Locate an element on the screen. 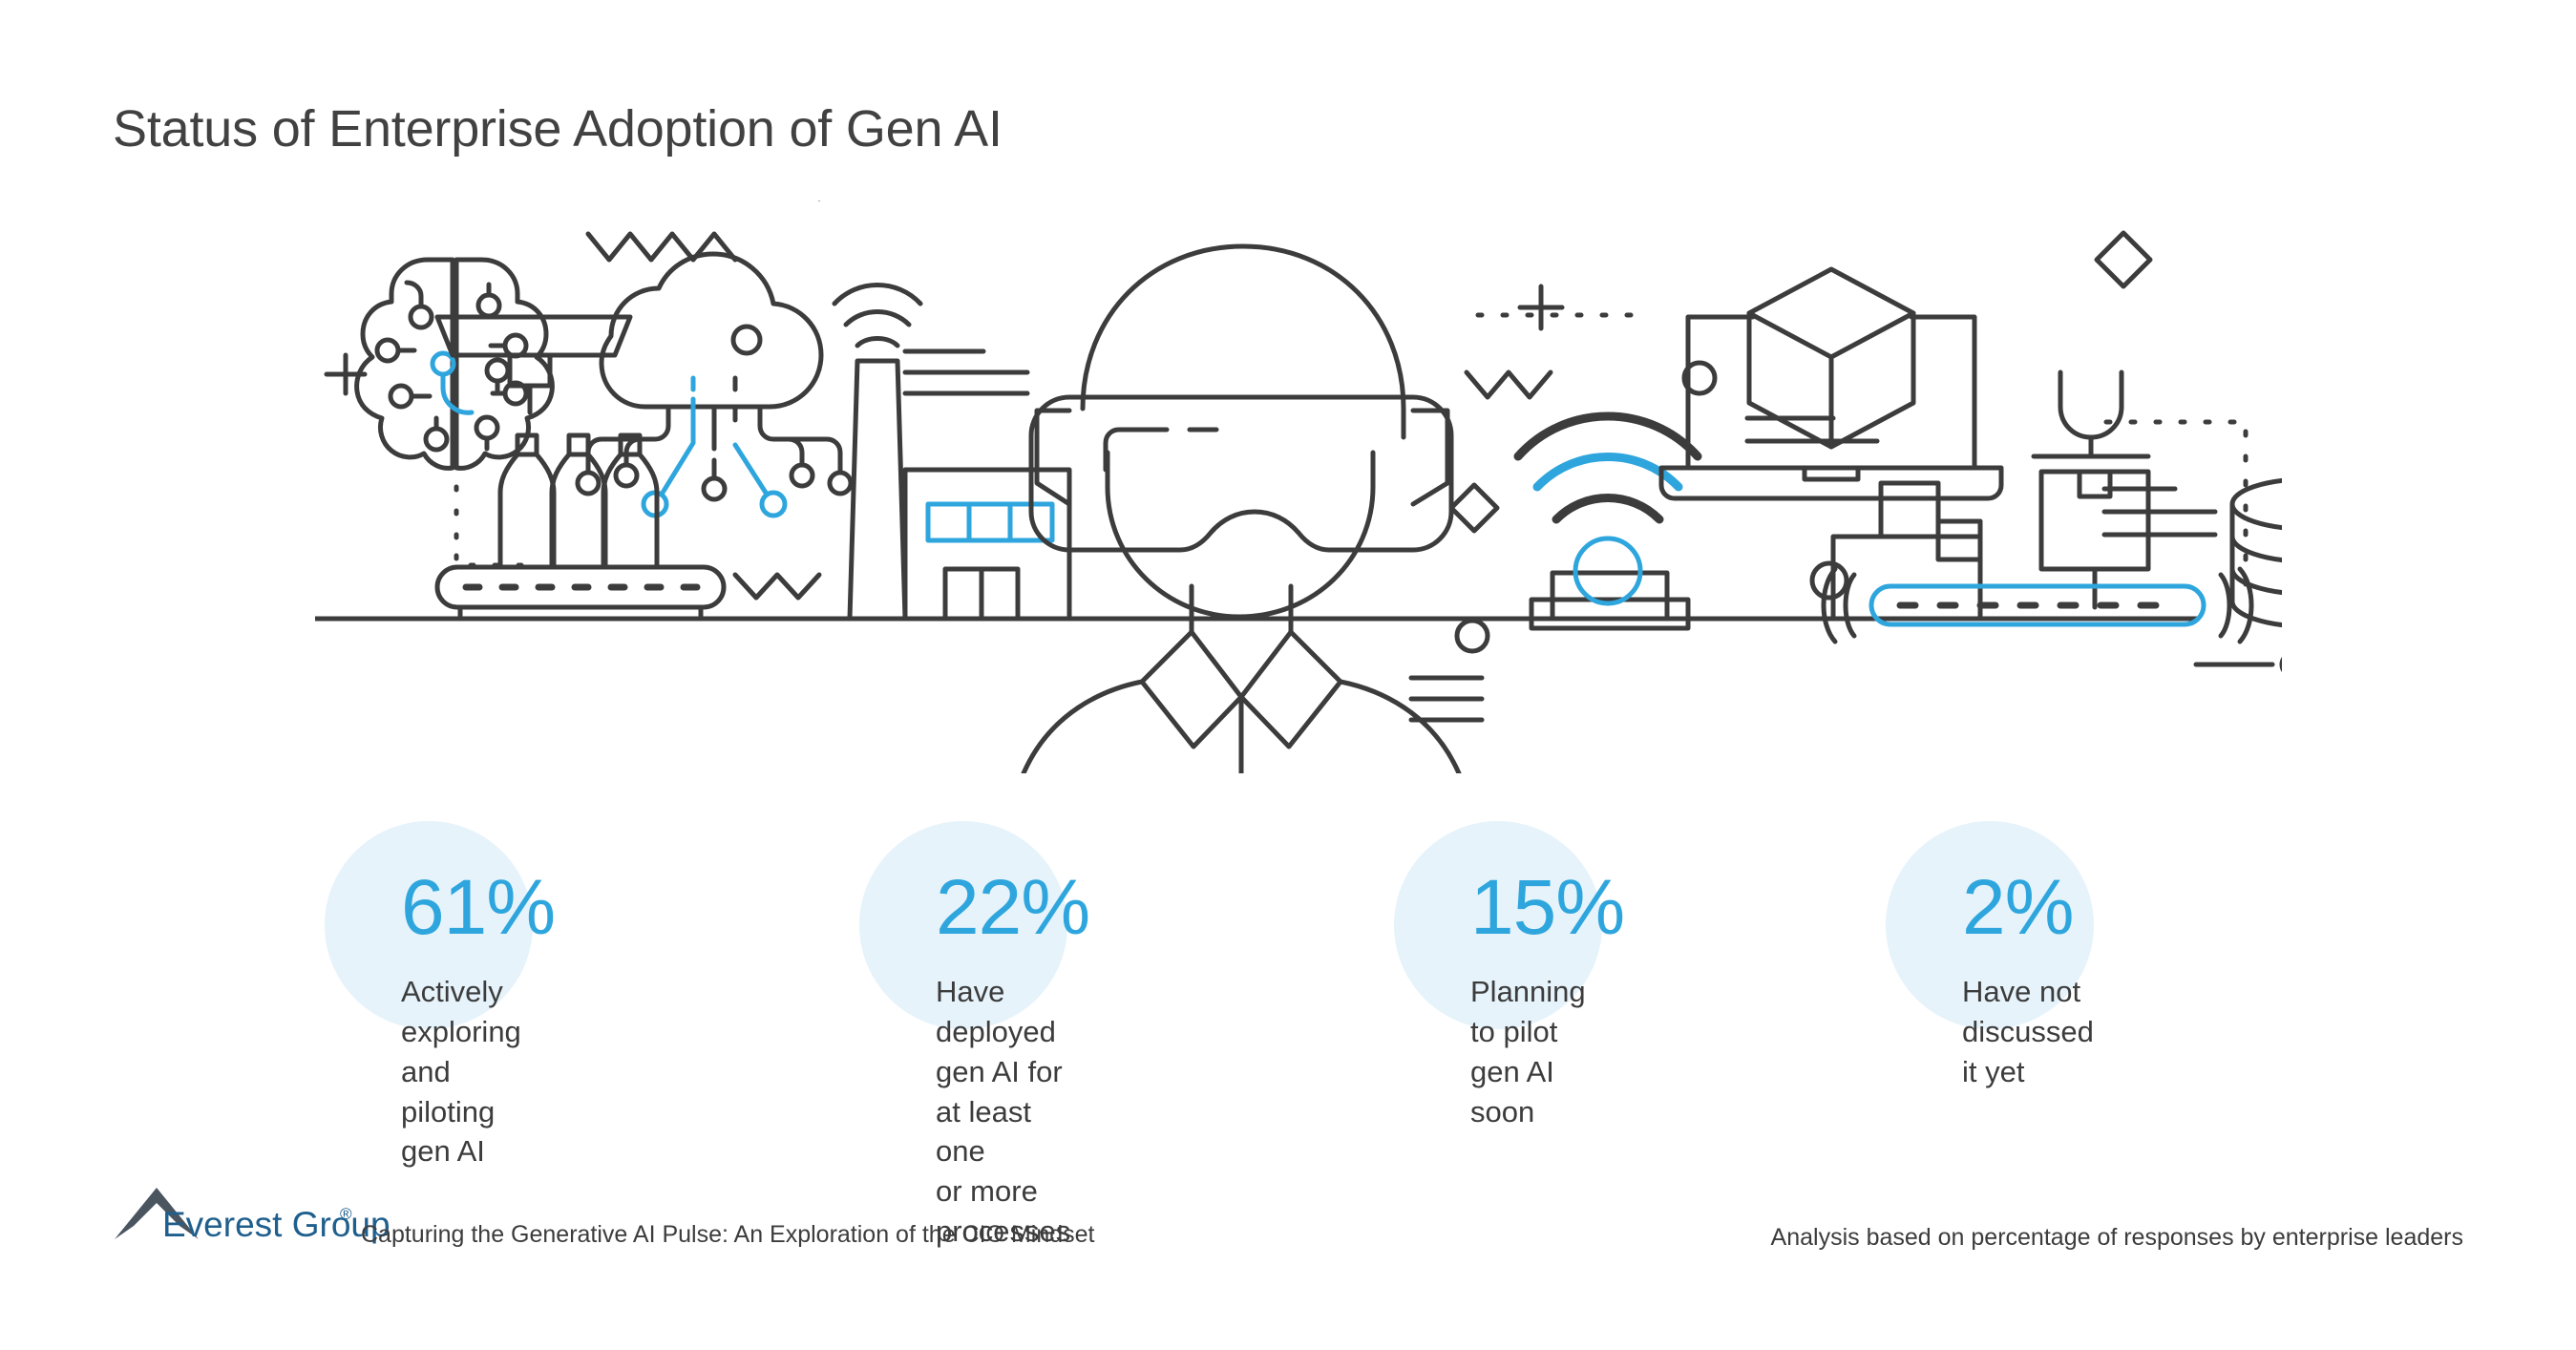  cloud-circuit-icon is located at coordinates (714, 384).